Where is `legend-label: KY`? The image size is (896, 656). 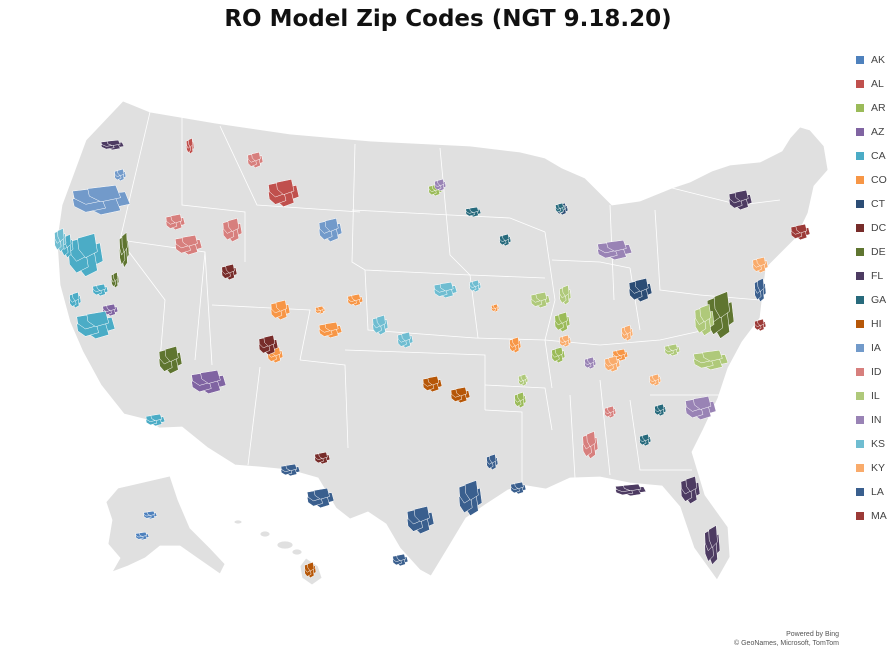
legend-label: KY is located at coordinates (878, 468).